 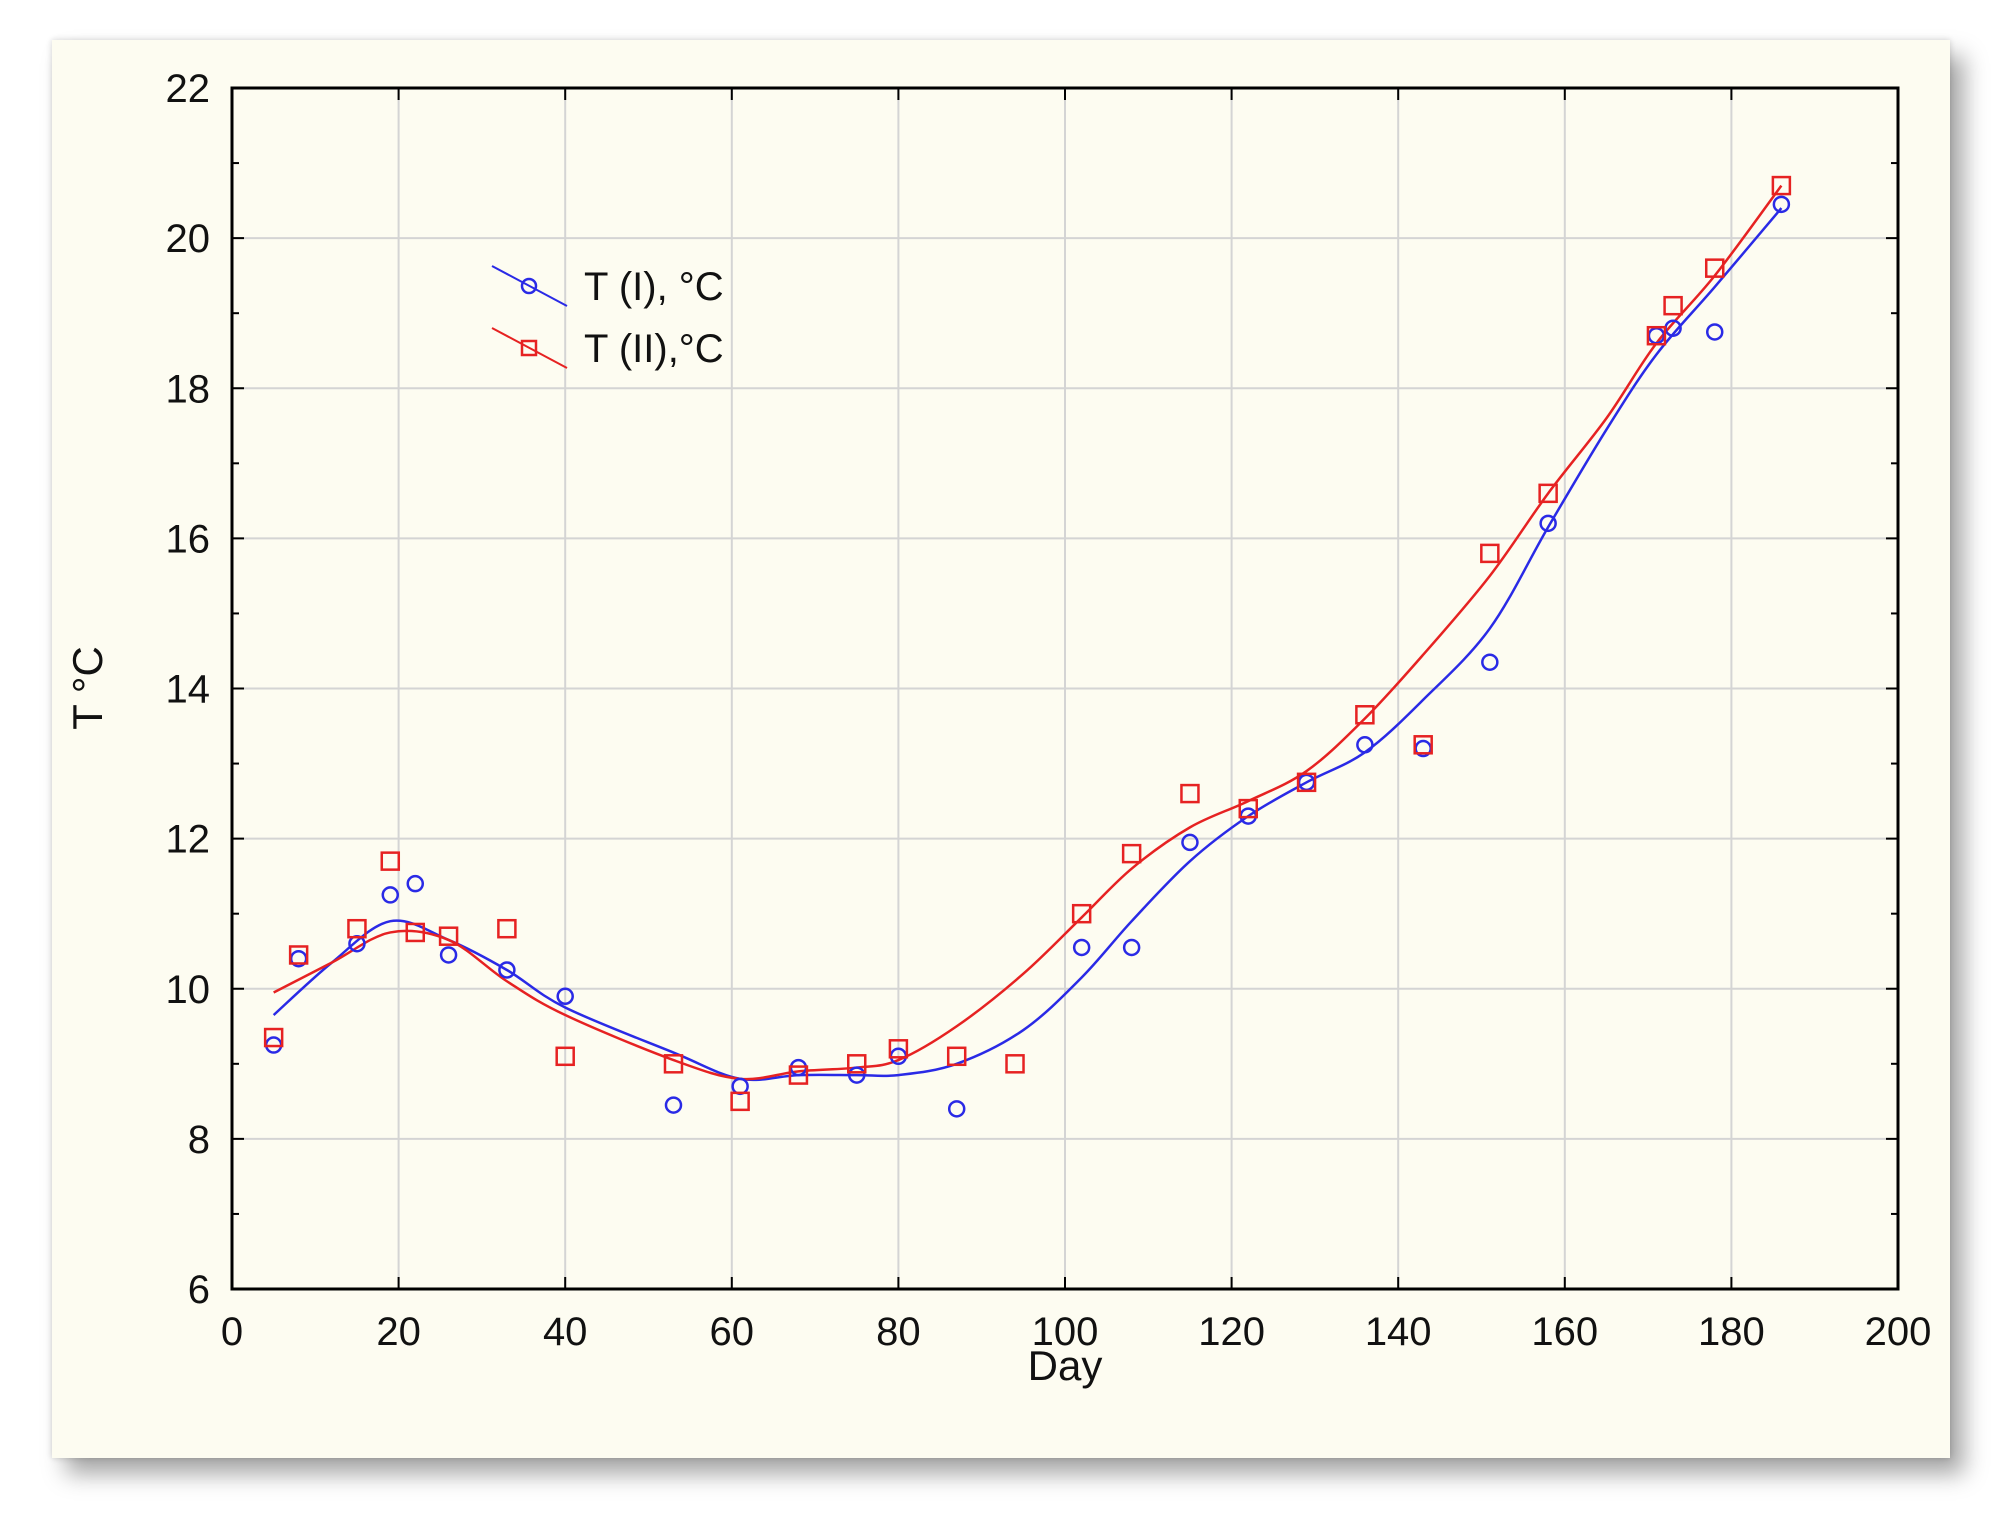 I want to click on x-tick-label: 40, so click(x=565, y=1332).